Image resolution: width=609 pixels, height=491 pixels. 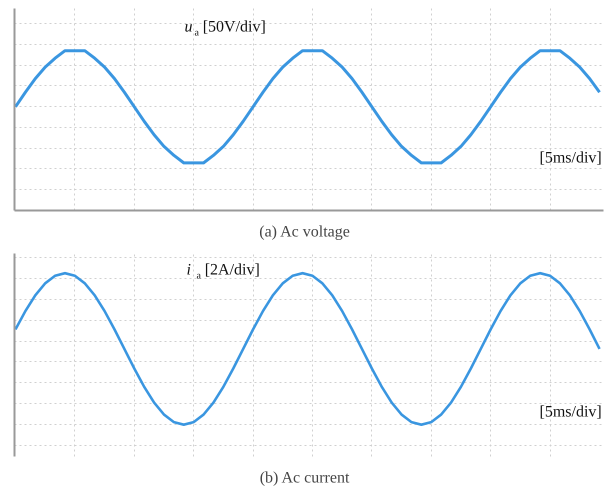 I want to click on text: (a) Ac voltage, so click(x=304, y=232).